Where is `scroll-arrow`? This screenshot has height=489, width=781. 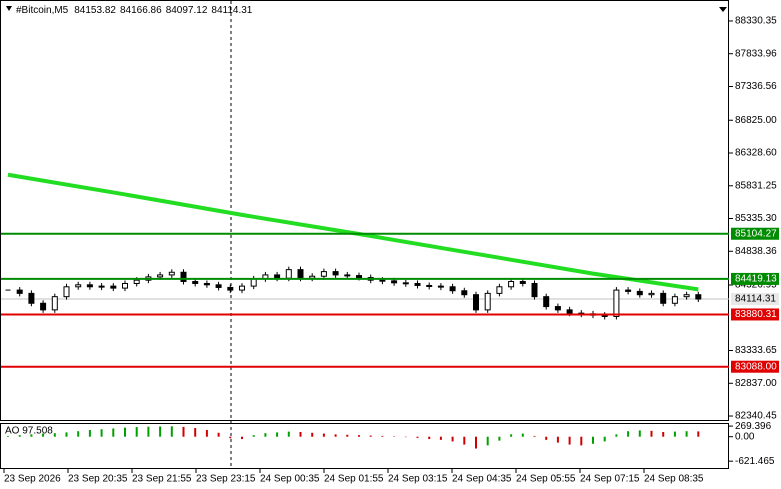
scroll-arrow is located at coordinates (723, 9).